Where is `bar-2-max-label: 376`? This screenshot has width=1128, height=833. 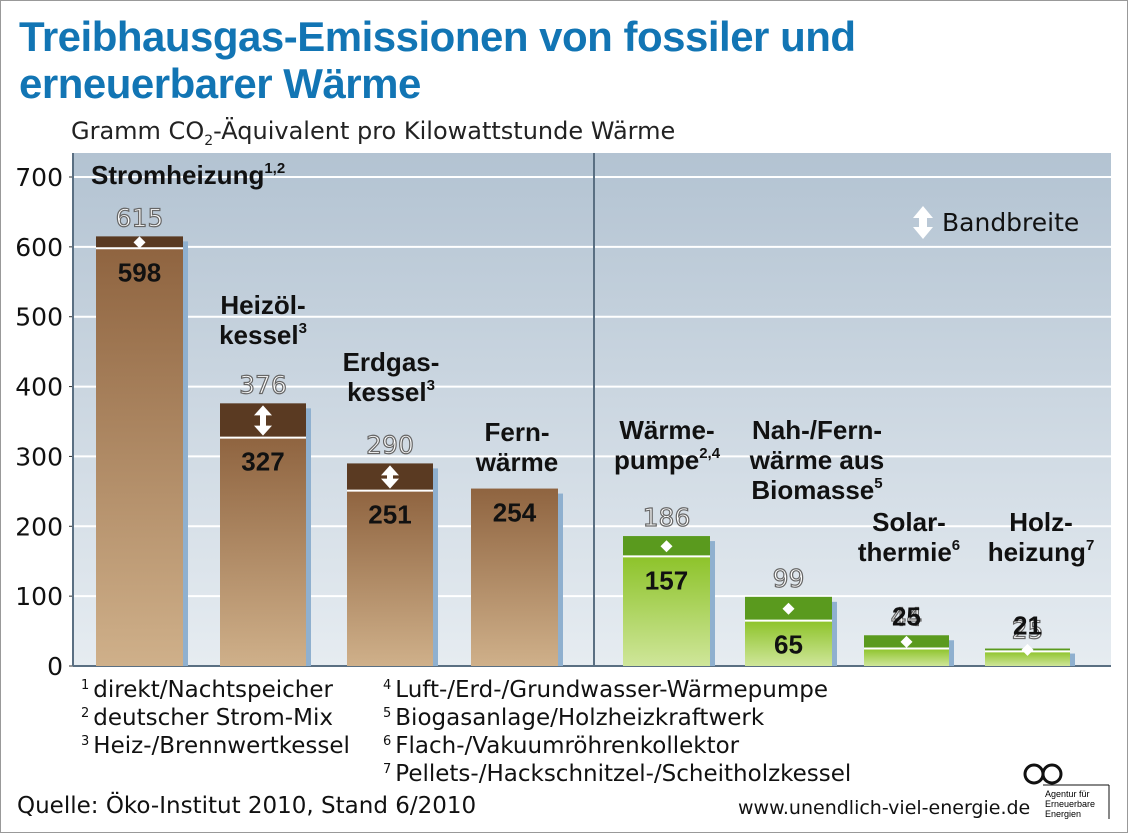 bar-2-max-label: 376 is located at coordinates (263, 384).